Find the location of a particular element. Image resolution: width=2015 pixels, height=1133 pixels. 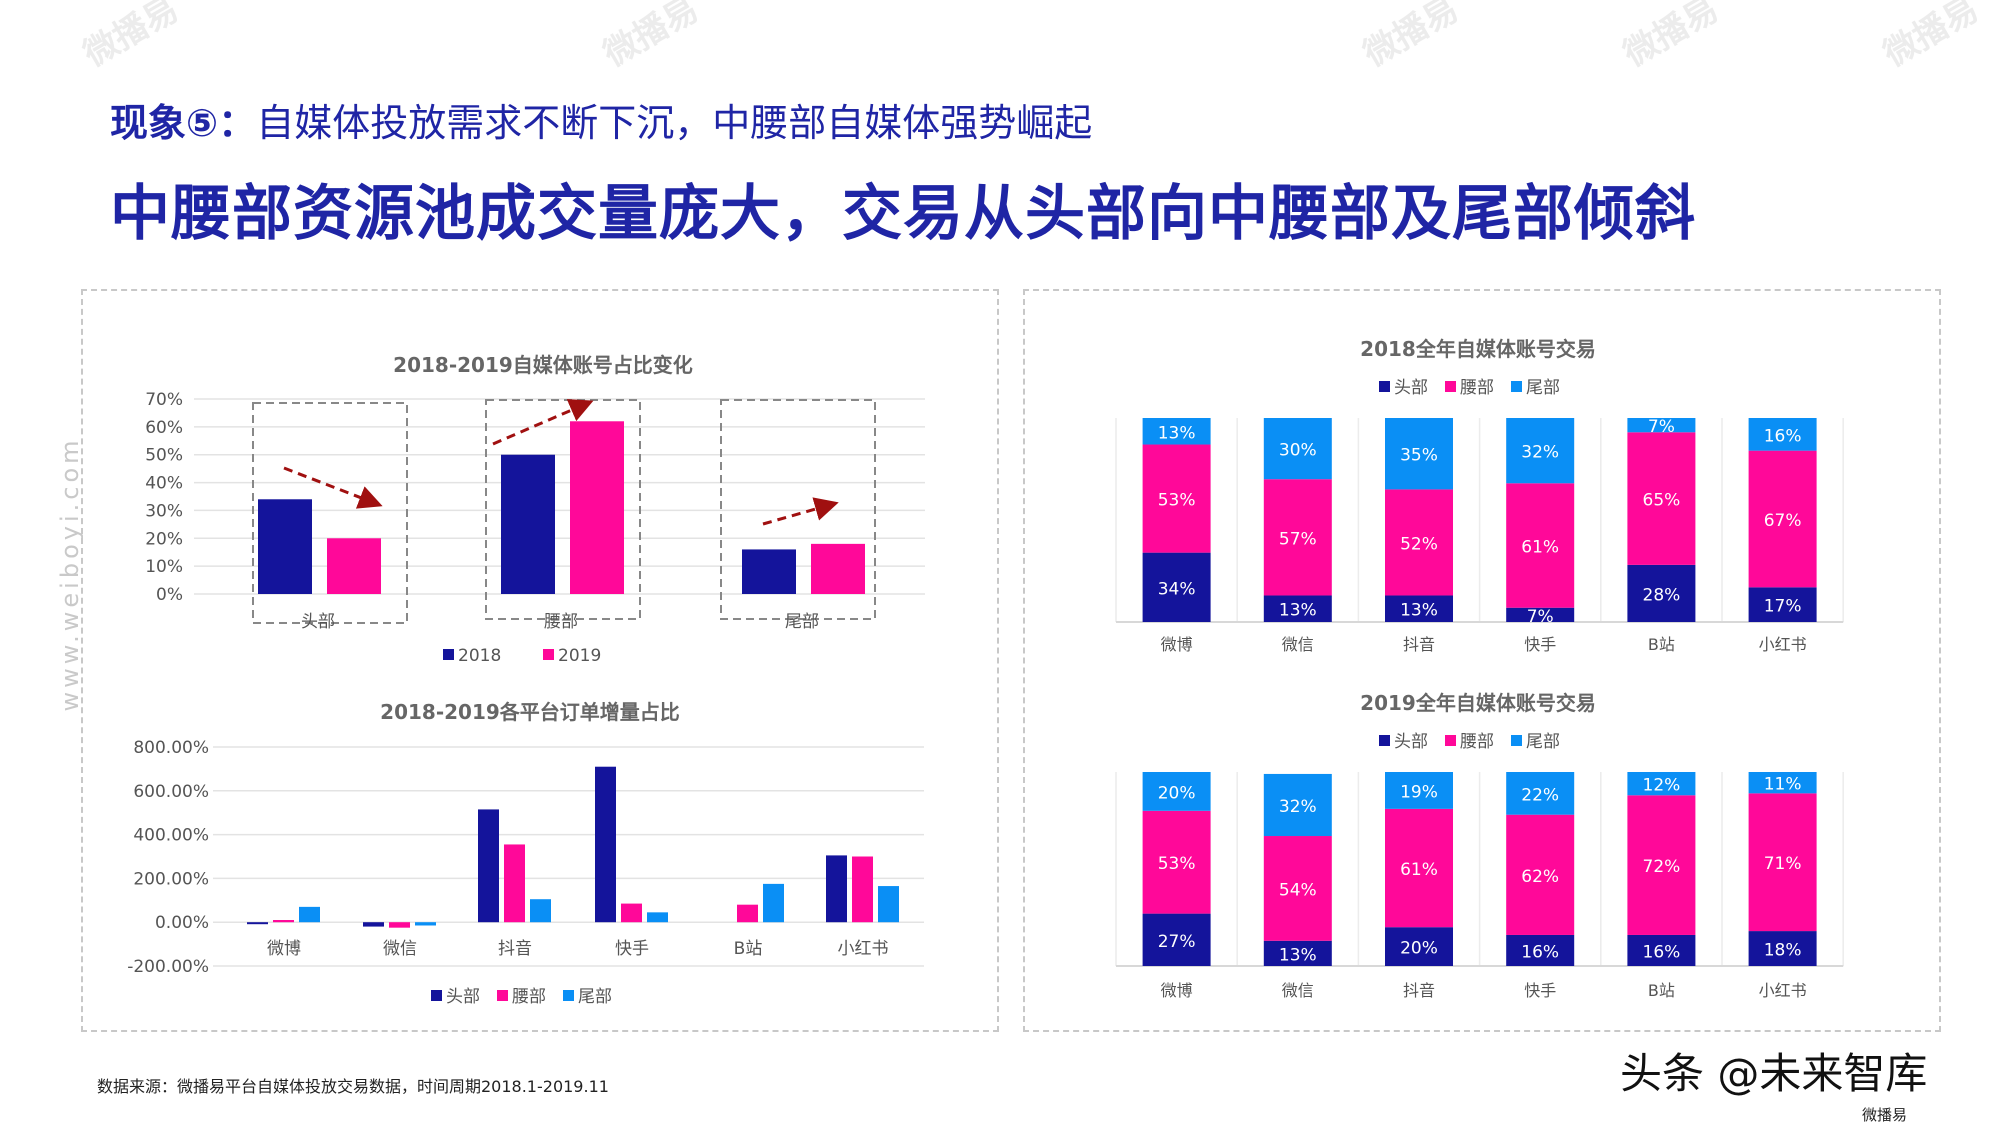

data-label: 27% is located at coordinates (1177, 942).